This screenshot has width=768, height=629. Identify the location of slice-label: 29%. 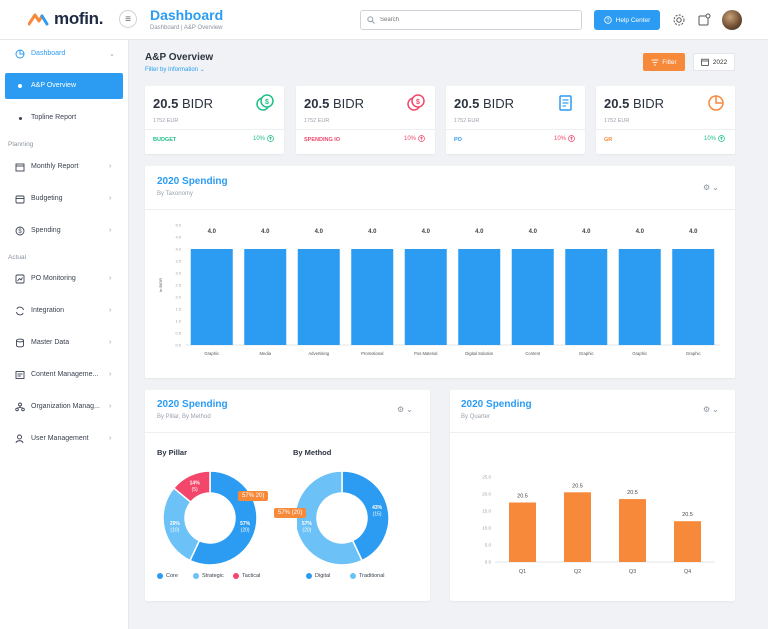
(175, 524).